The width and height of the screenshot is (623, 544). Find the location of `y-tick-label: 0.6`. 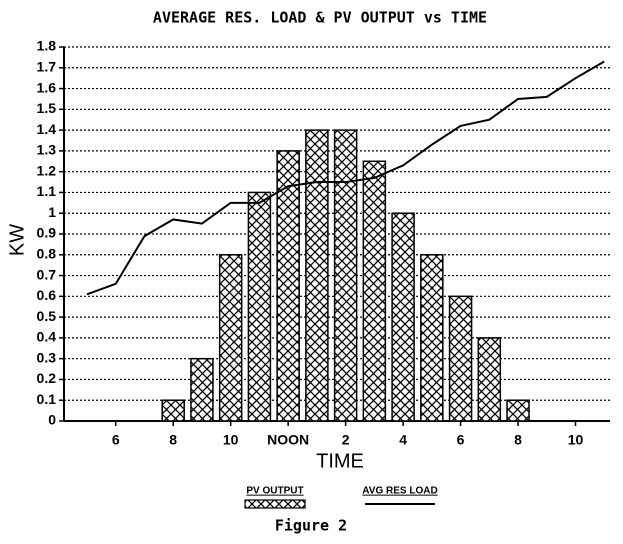

y-tick-label: 0.6 is located at coordinates (47, 295).